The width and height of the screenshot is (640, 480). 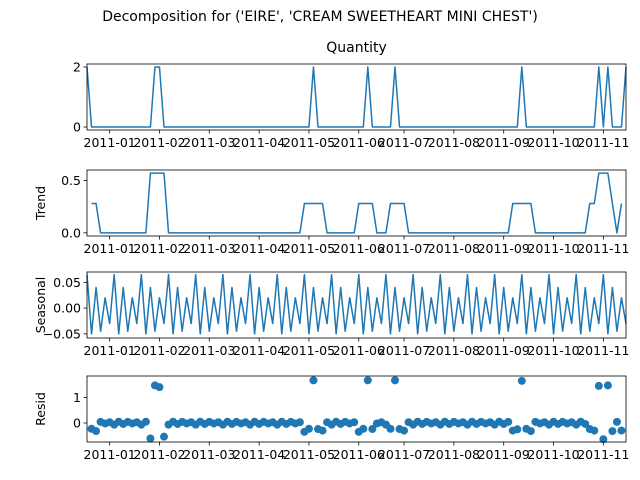 I want to click on y-tick-label: 0.00, so click(x=67, y=308).